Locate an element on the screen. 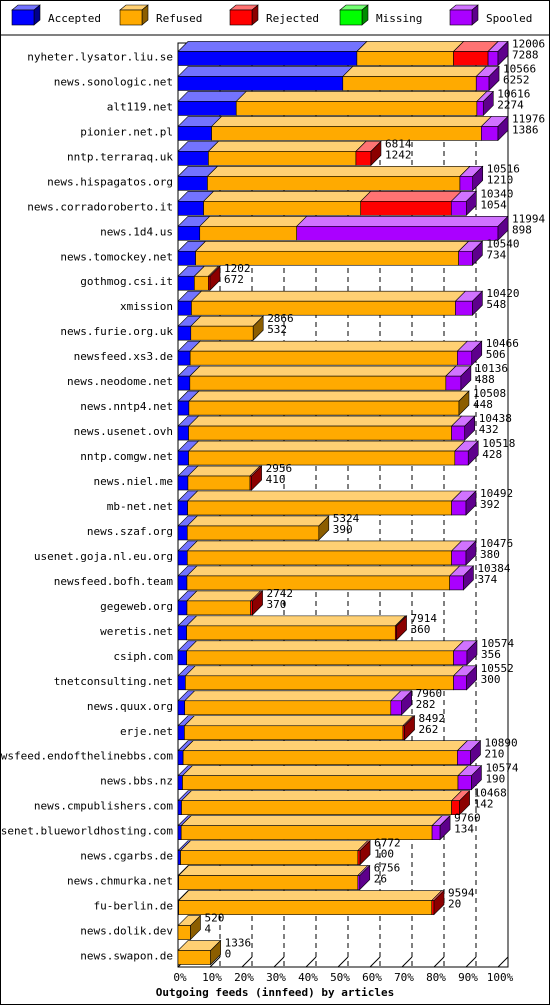 The width and height of the screenshot is (550, 1005). bar-accepted-label: 432 is located at coordinates (489, 429).